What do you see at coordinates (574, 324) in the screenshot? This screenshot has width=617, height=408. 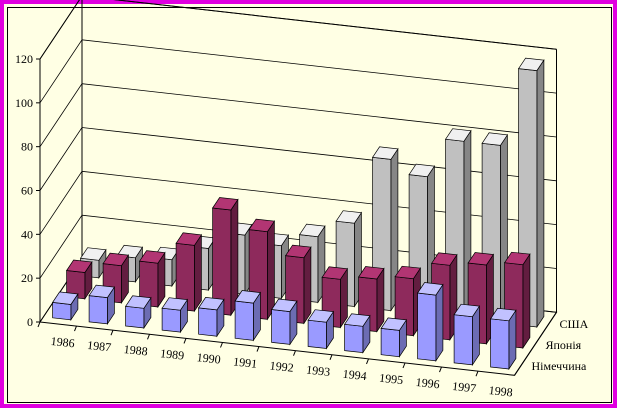 I see `series-label: США` at bounding box center [574, 324].